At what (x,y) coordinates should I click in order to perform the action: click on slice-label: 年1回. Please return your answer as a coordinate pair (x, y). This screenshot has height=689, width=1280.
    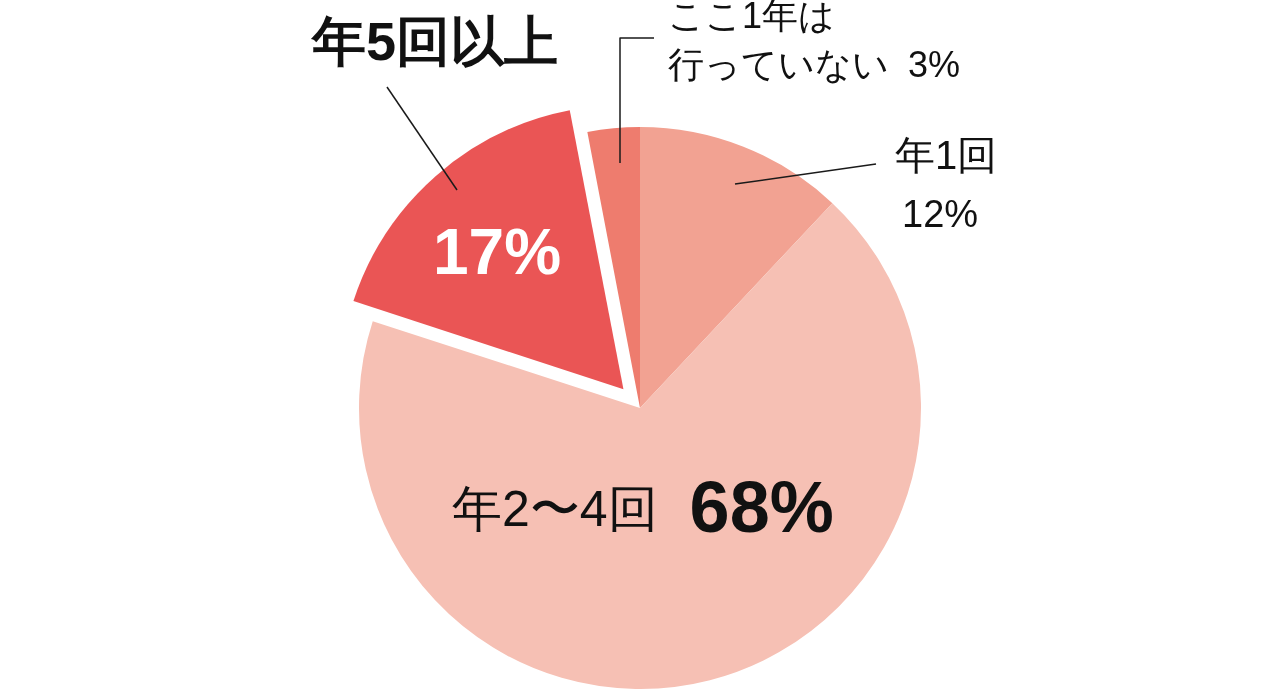
    Looking at the image, I should click on (946, 155).